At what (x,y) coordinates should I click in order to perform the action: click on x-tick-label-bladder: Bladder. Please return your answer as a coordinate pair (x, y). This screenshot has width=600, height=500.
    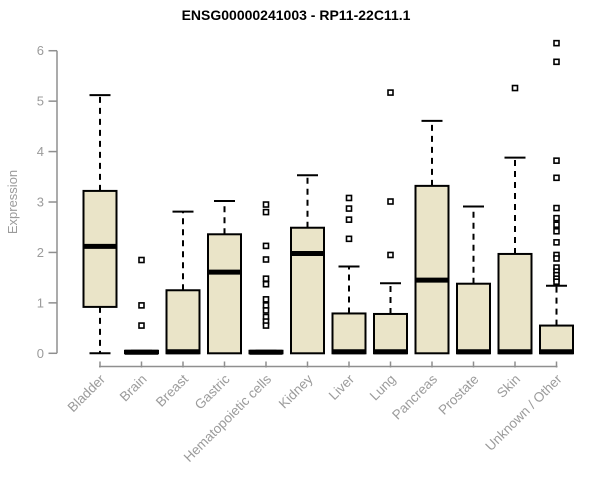
    Looking at the image, I should click on (87, 393).